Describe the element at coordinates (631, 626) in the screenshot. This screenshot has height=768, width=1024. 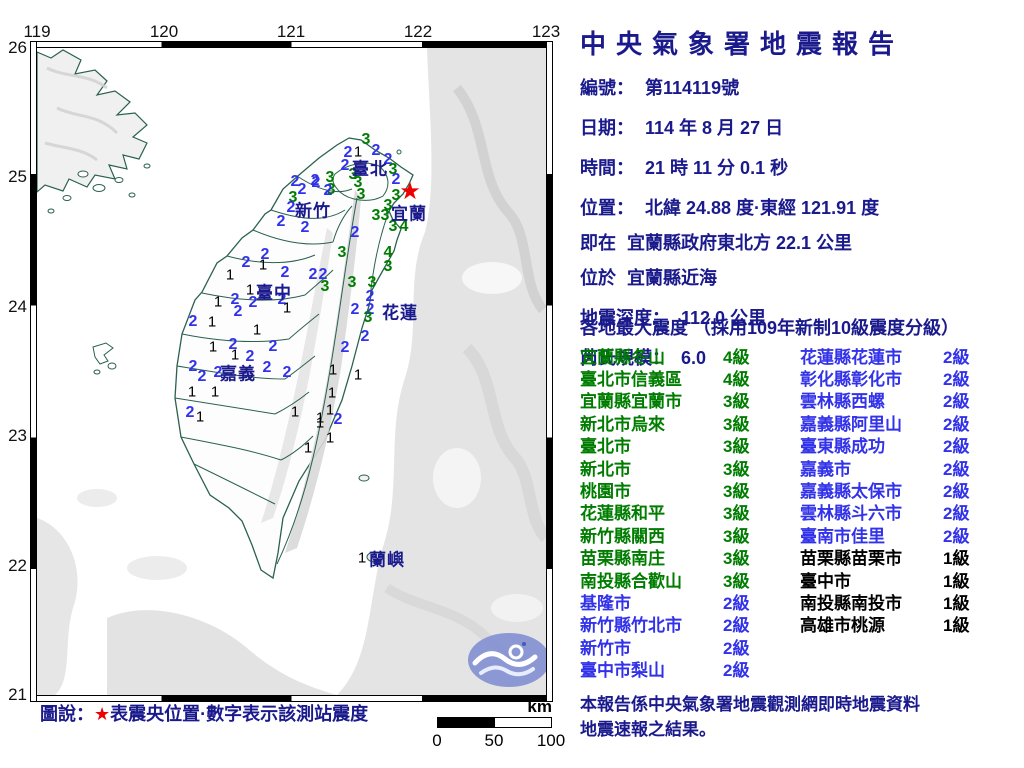
I see `intensity-location: 新竹縣竹北市` at that location.